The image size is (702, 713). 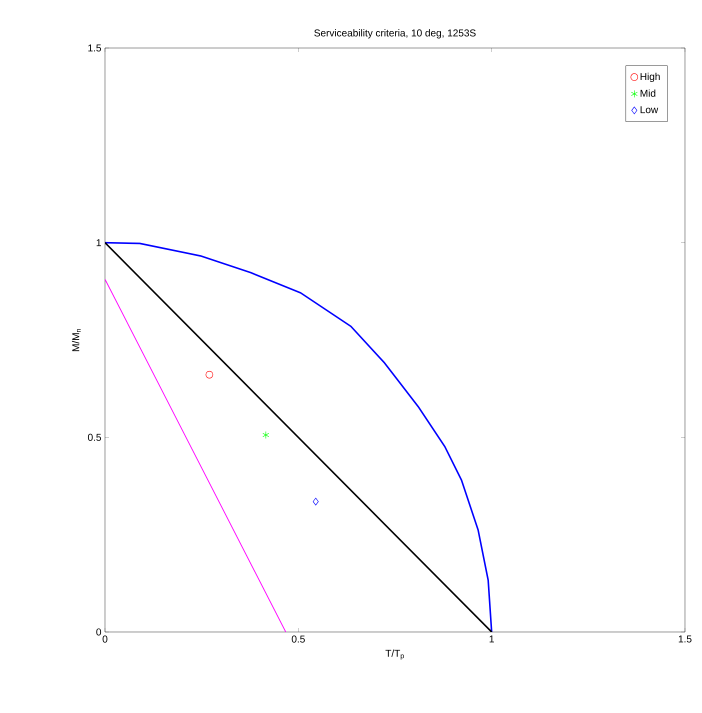 What do you see at coordinates (99, 632) in the screenshot?
I see `y-tick-label: 0` at bounding box center [99, 632].